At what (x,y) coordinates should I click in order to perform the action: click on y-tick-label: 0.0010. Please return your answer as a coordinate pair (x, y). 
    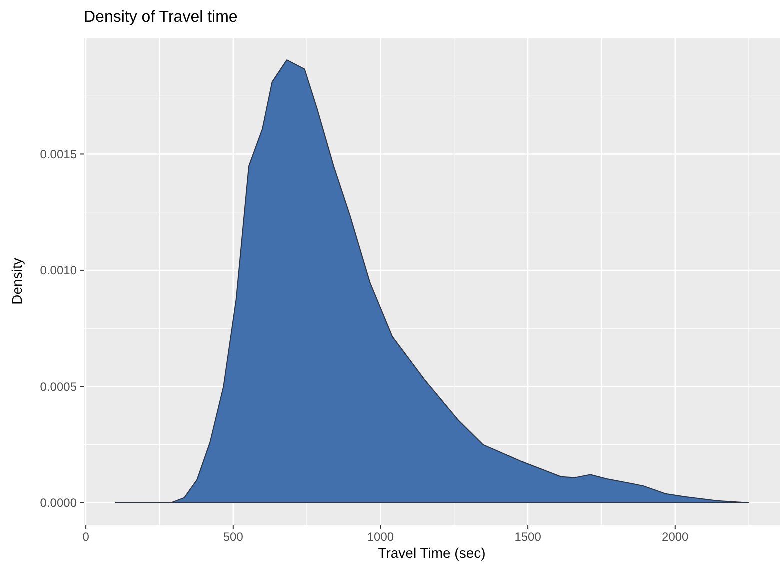
    Looking at the image, I should click on (59, 271).